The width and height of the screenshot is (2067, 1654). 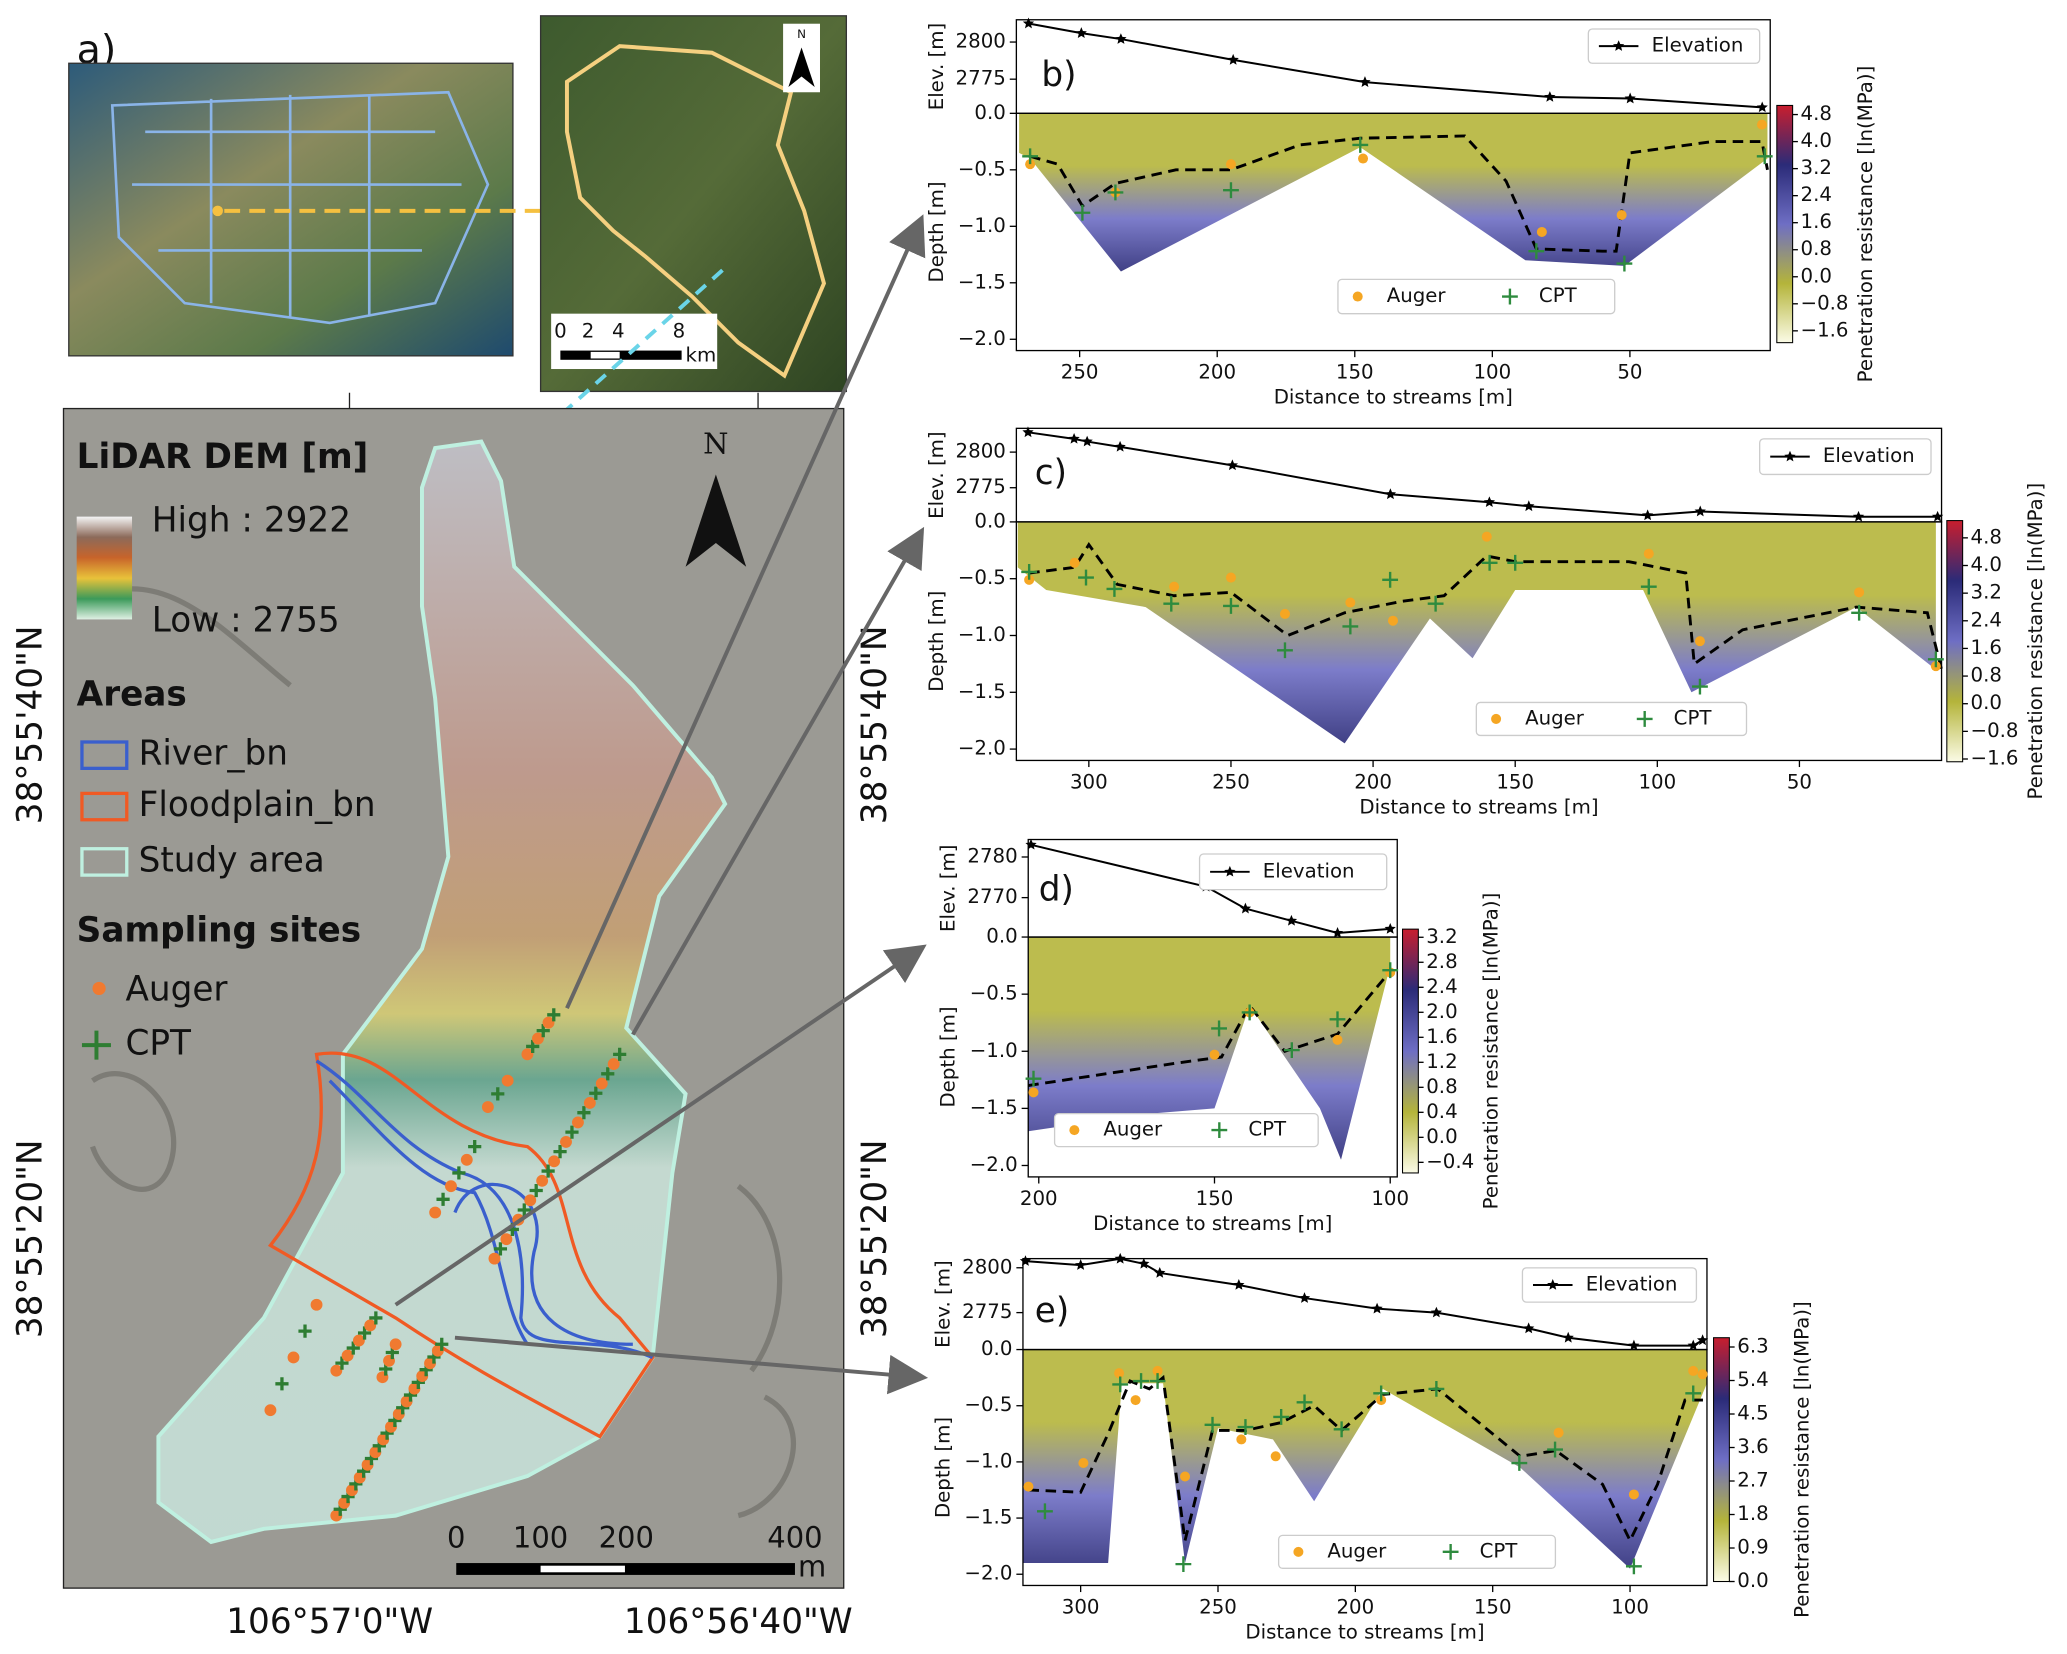 I want to click on y-tick-label: −1.0, so click(x=982, y=634).